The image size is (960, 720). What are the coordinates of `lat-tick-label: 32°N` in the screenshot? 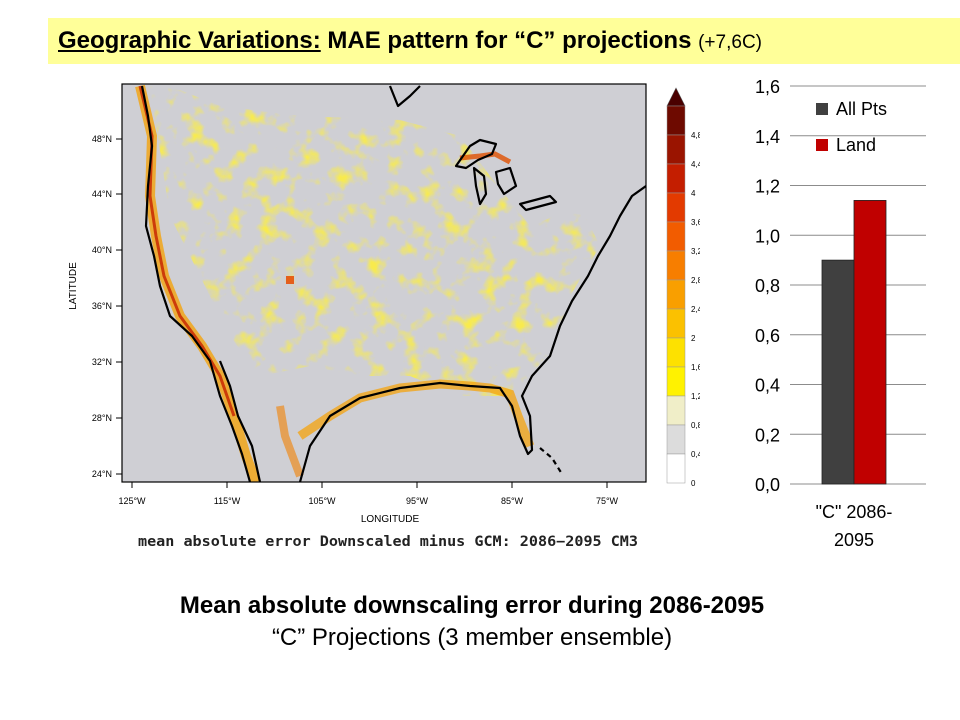 It's located at (102, 362).